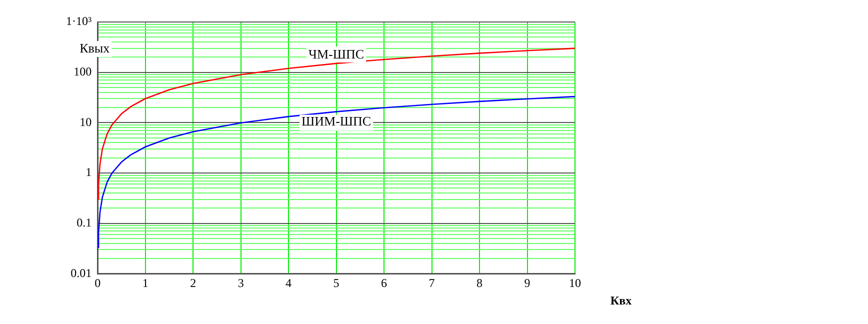 This screenshot has width=868, height=324. I want to click on y-tick-label: 0.01, so click(81, 273).